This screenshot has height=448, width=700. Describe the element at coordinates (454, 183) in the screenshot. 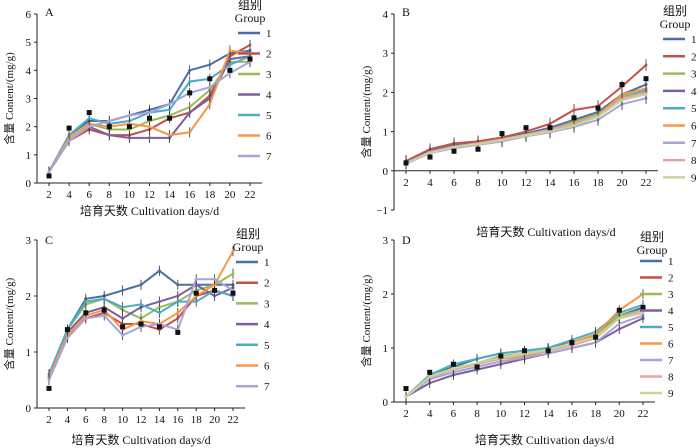

I see `x-tick-label: 6` at that location.